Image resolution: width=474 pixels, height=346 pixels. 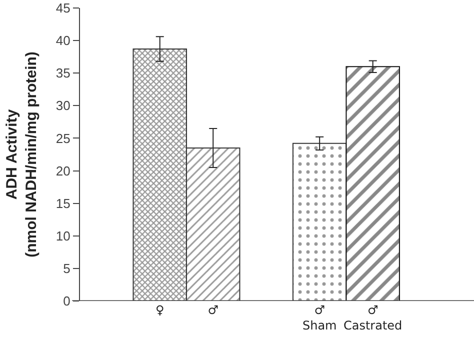 What do you see at coordinates (319, 318) in the screenshot?
I see `x-tick-label: ♂ Sham` at bounding box center [319, 318].